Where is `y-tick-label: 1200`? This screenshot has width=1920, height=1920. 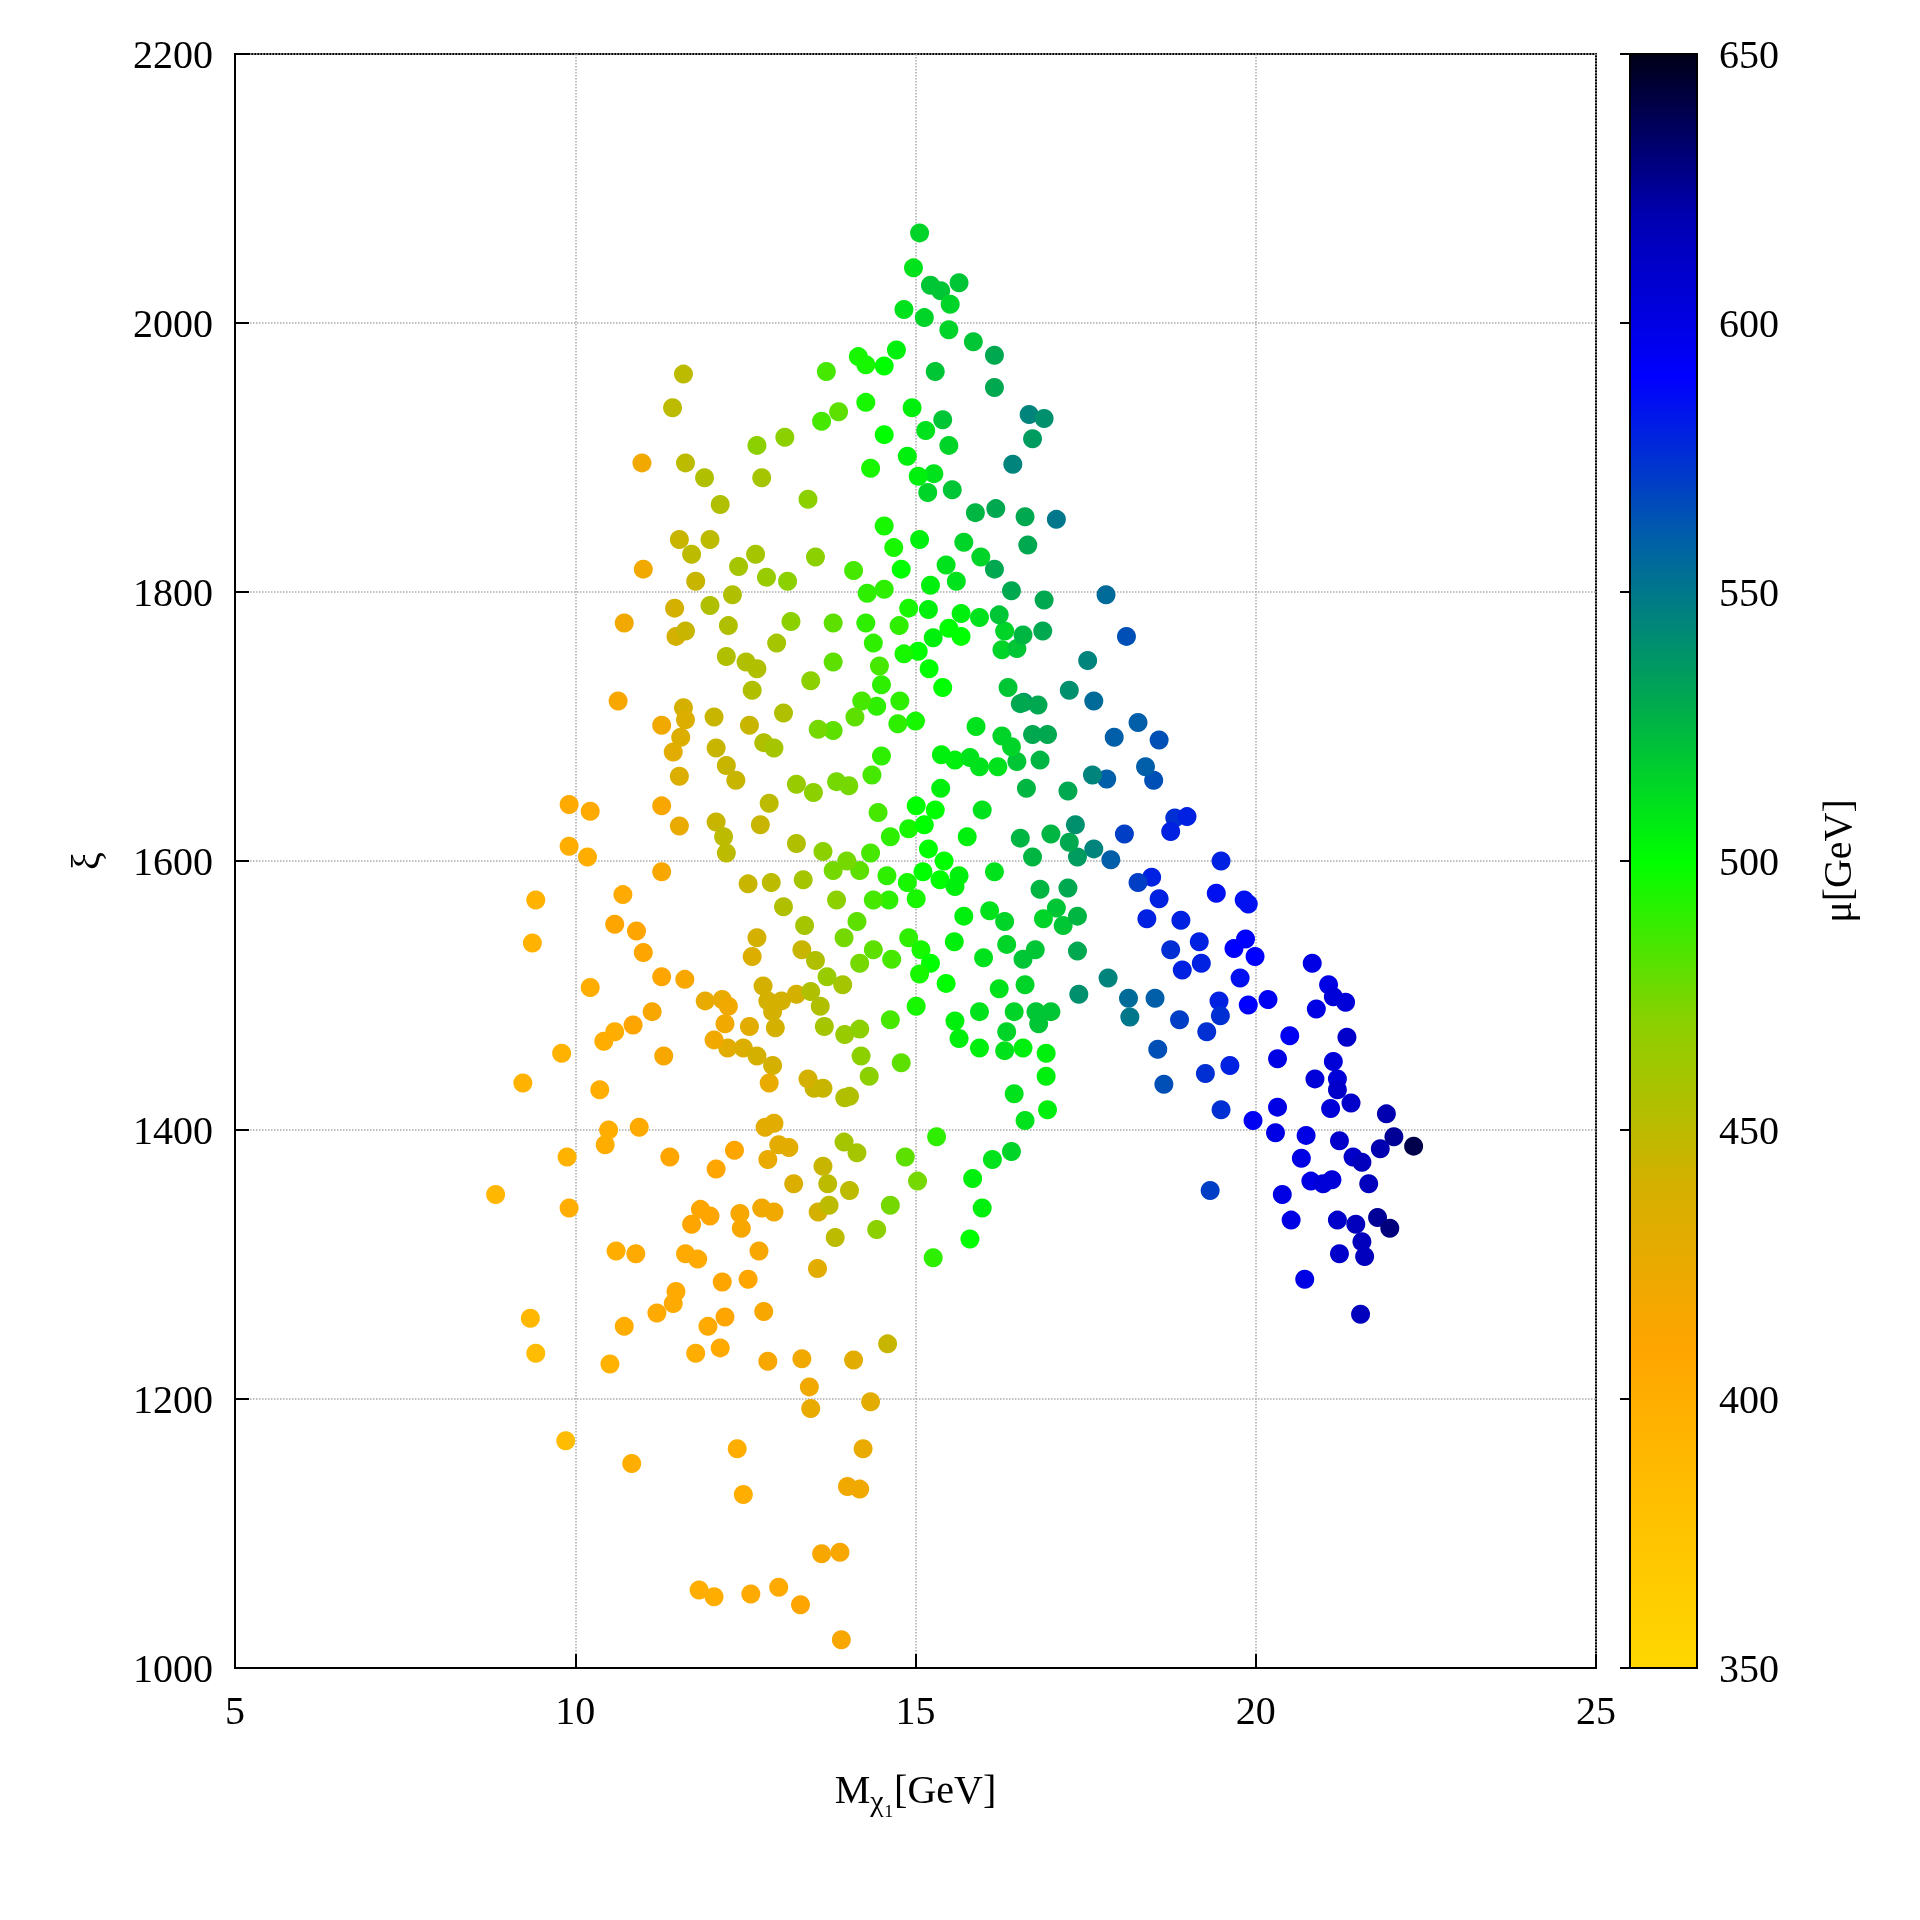 y-tick-label: 1200 is located at coordinates (173, 1399).